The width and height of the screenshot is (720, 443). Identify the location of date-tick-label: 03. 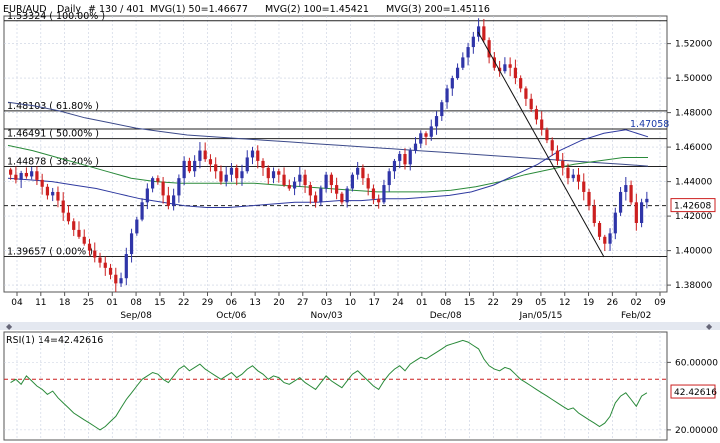
(326, 303).